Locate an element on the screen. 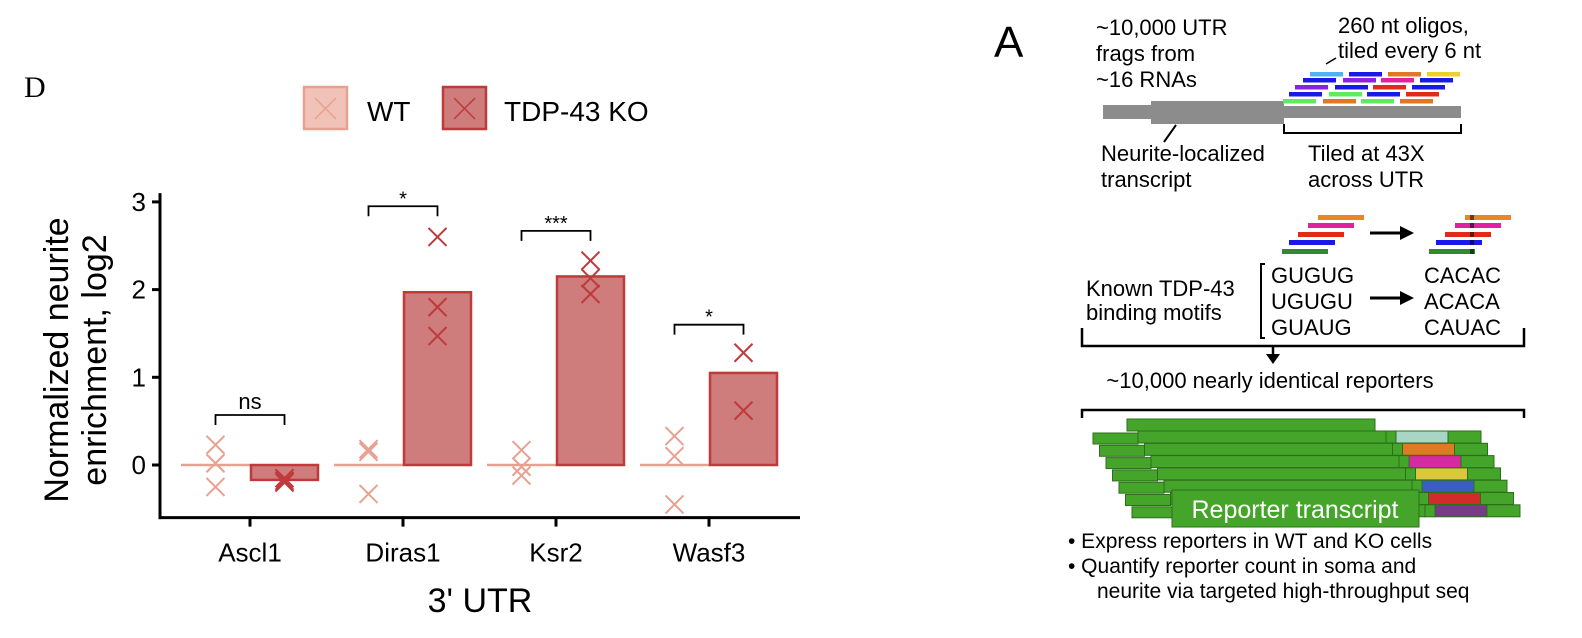 The width and height of the screenshot is (1582, 638). bullet-item: neurite via targeted high-throughput seq is located at coordinates (1283, 591).